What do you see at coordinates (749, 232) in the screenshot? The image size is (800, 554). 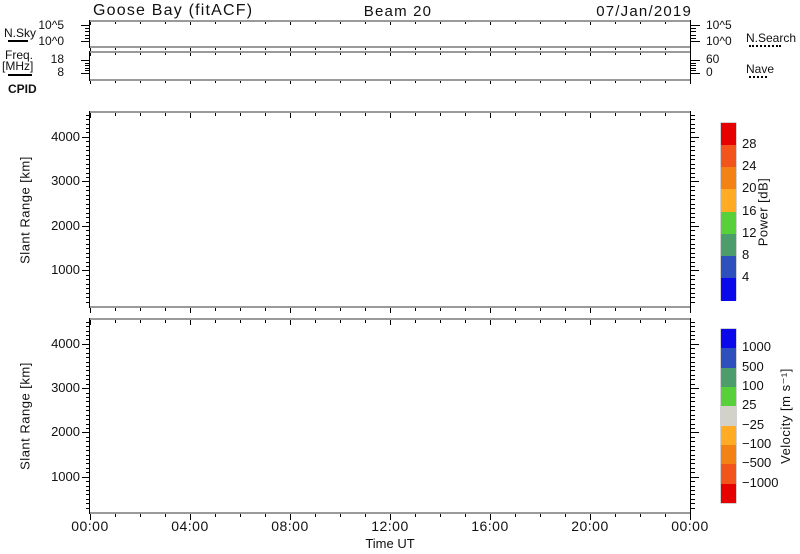 I see `colorbar-tick-label: 12` at bounding box center [749, 232].